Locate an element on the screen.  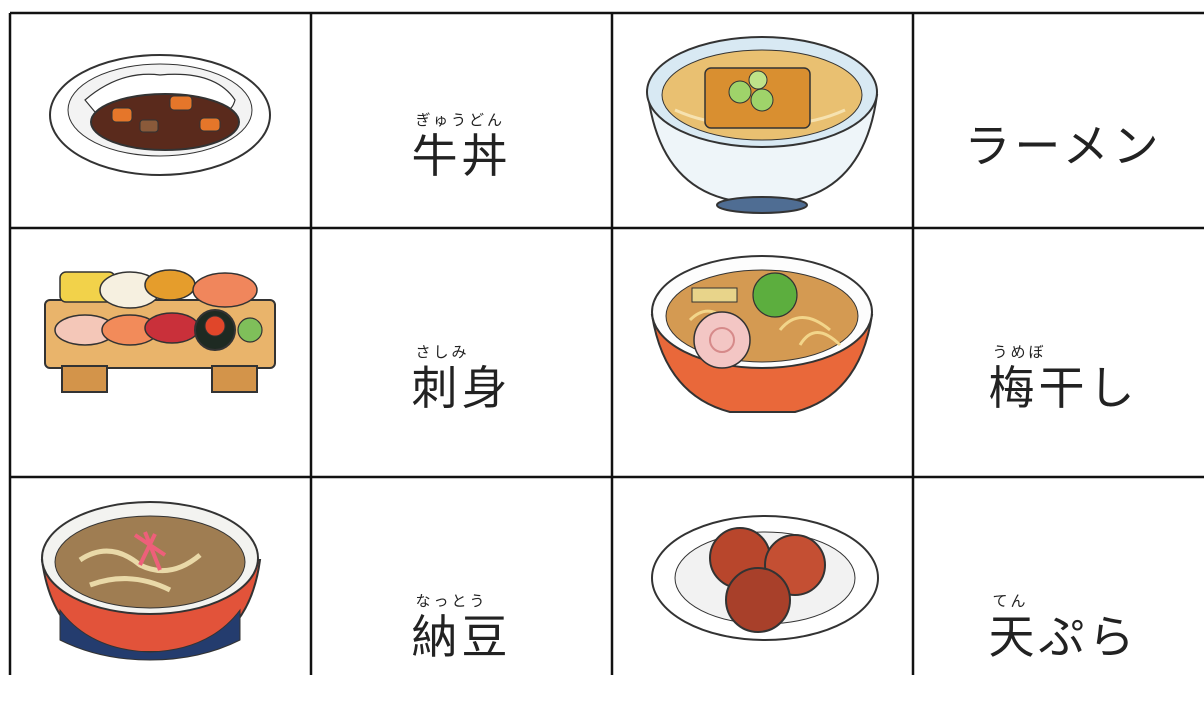
food-name: 牛丼 is located at coordinates (461, 155).